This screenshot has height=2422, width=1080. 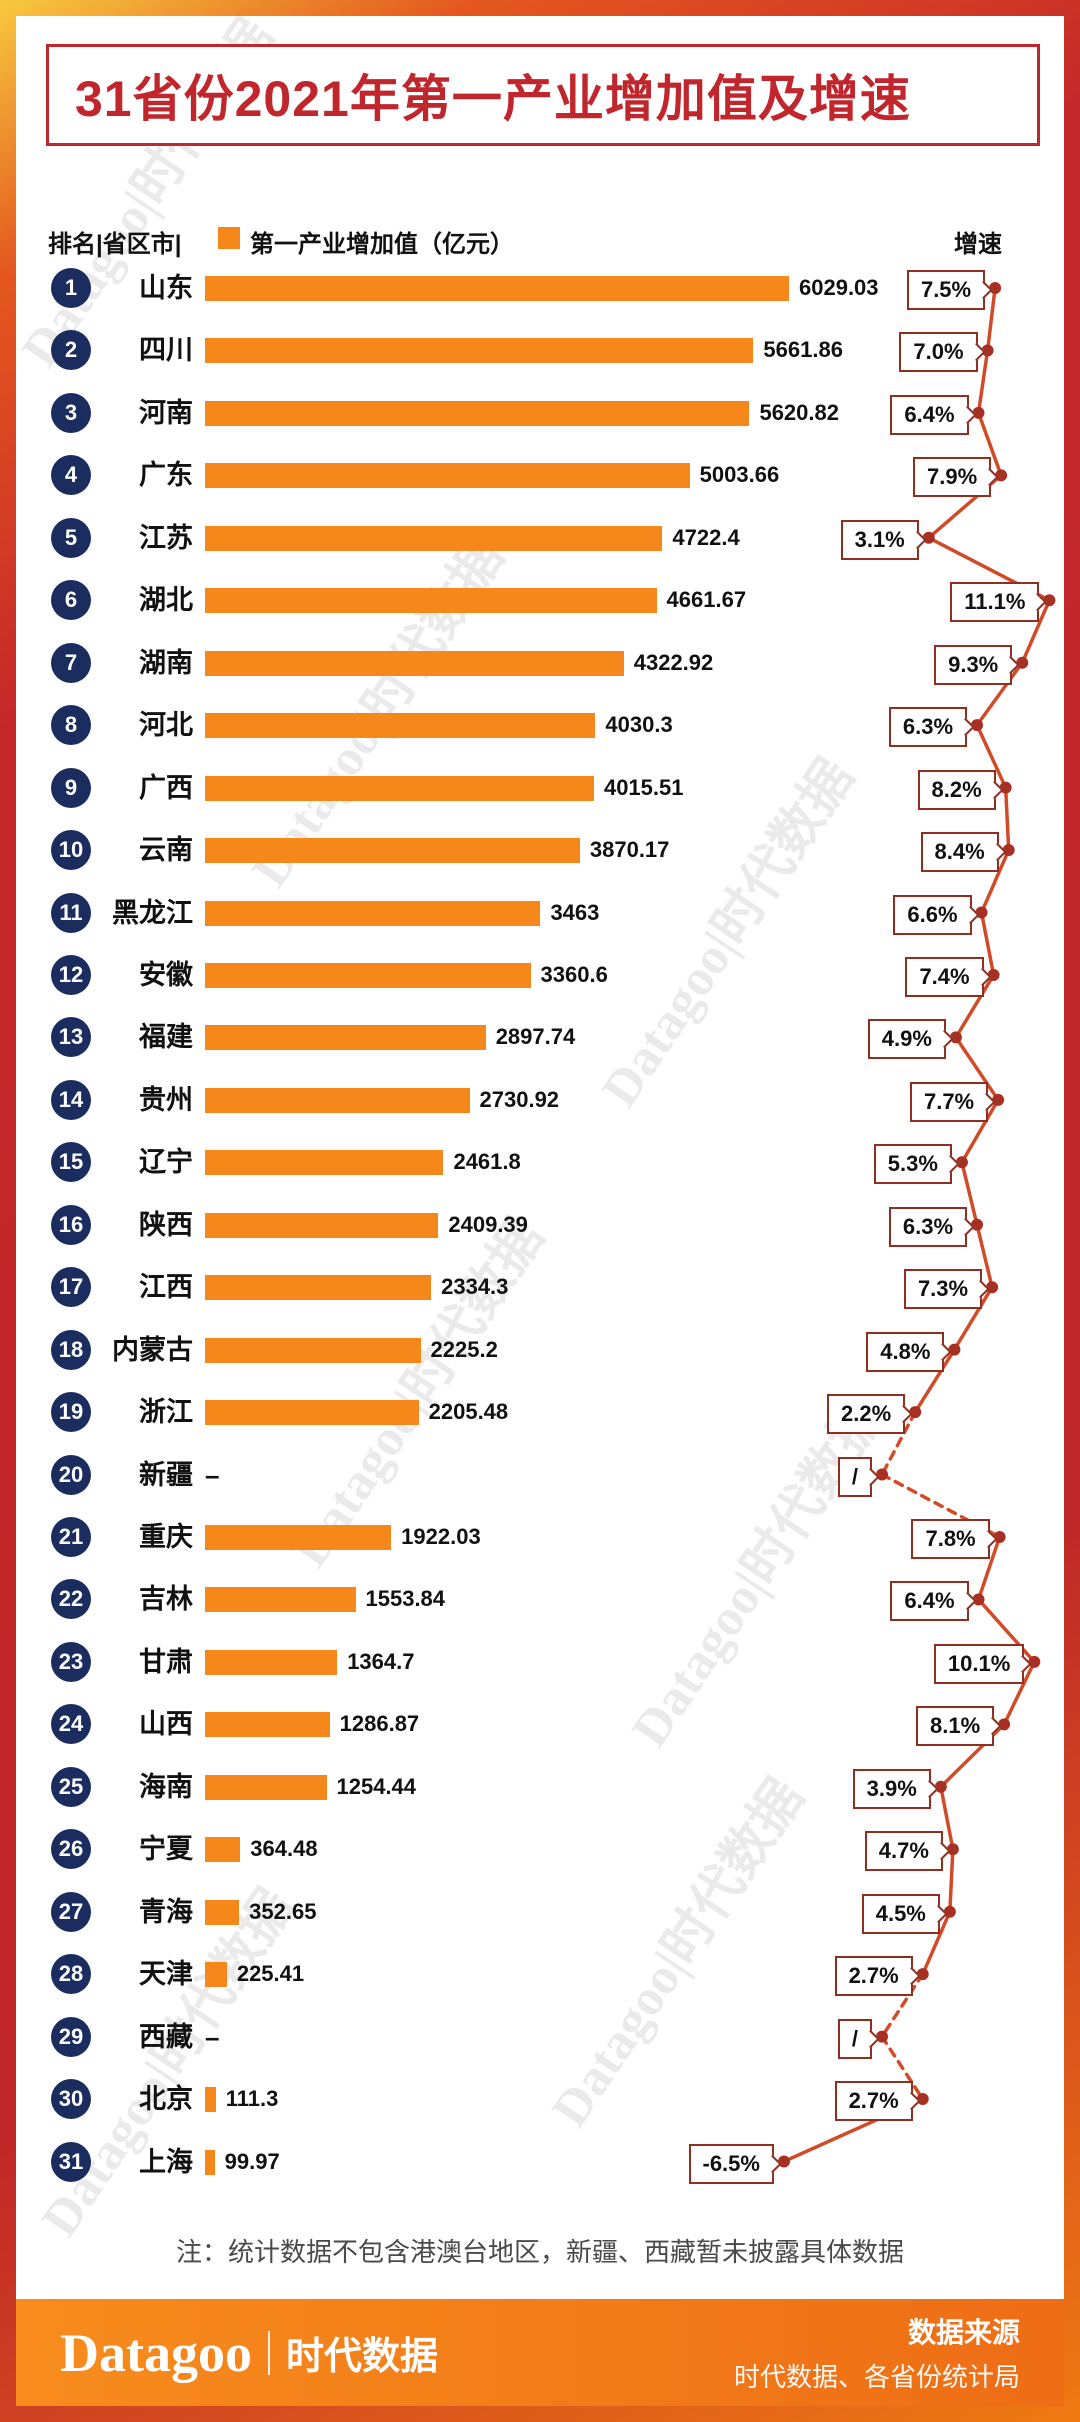 I want to click on brand-name: Datagoo, so click(x=156, y=2352).